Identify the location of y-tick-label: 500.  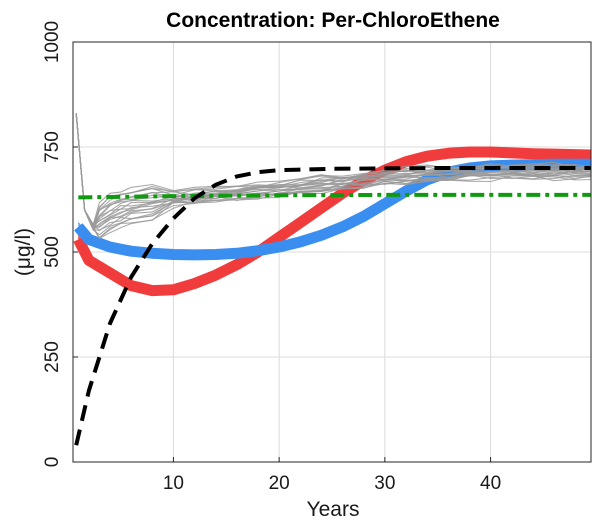
(52, 252).